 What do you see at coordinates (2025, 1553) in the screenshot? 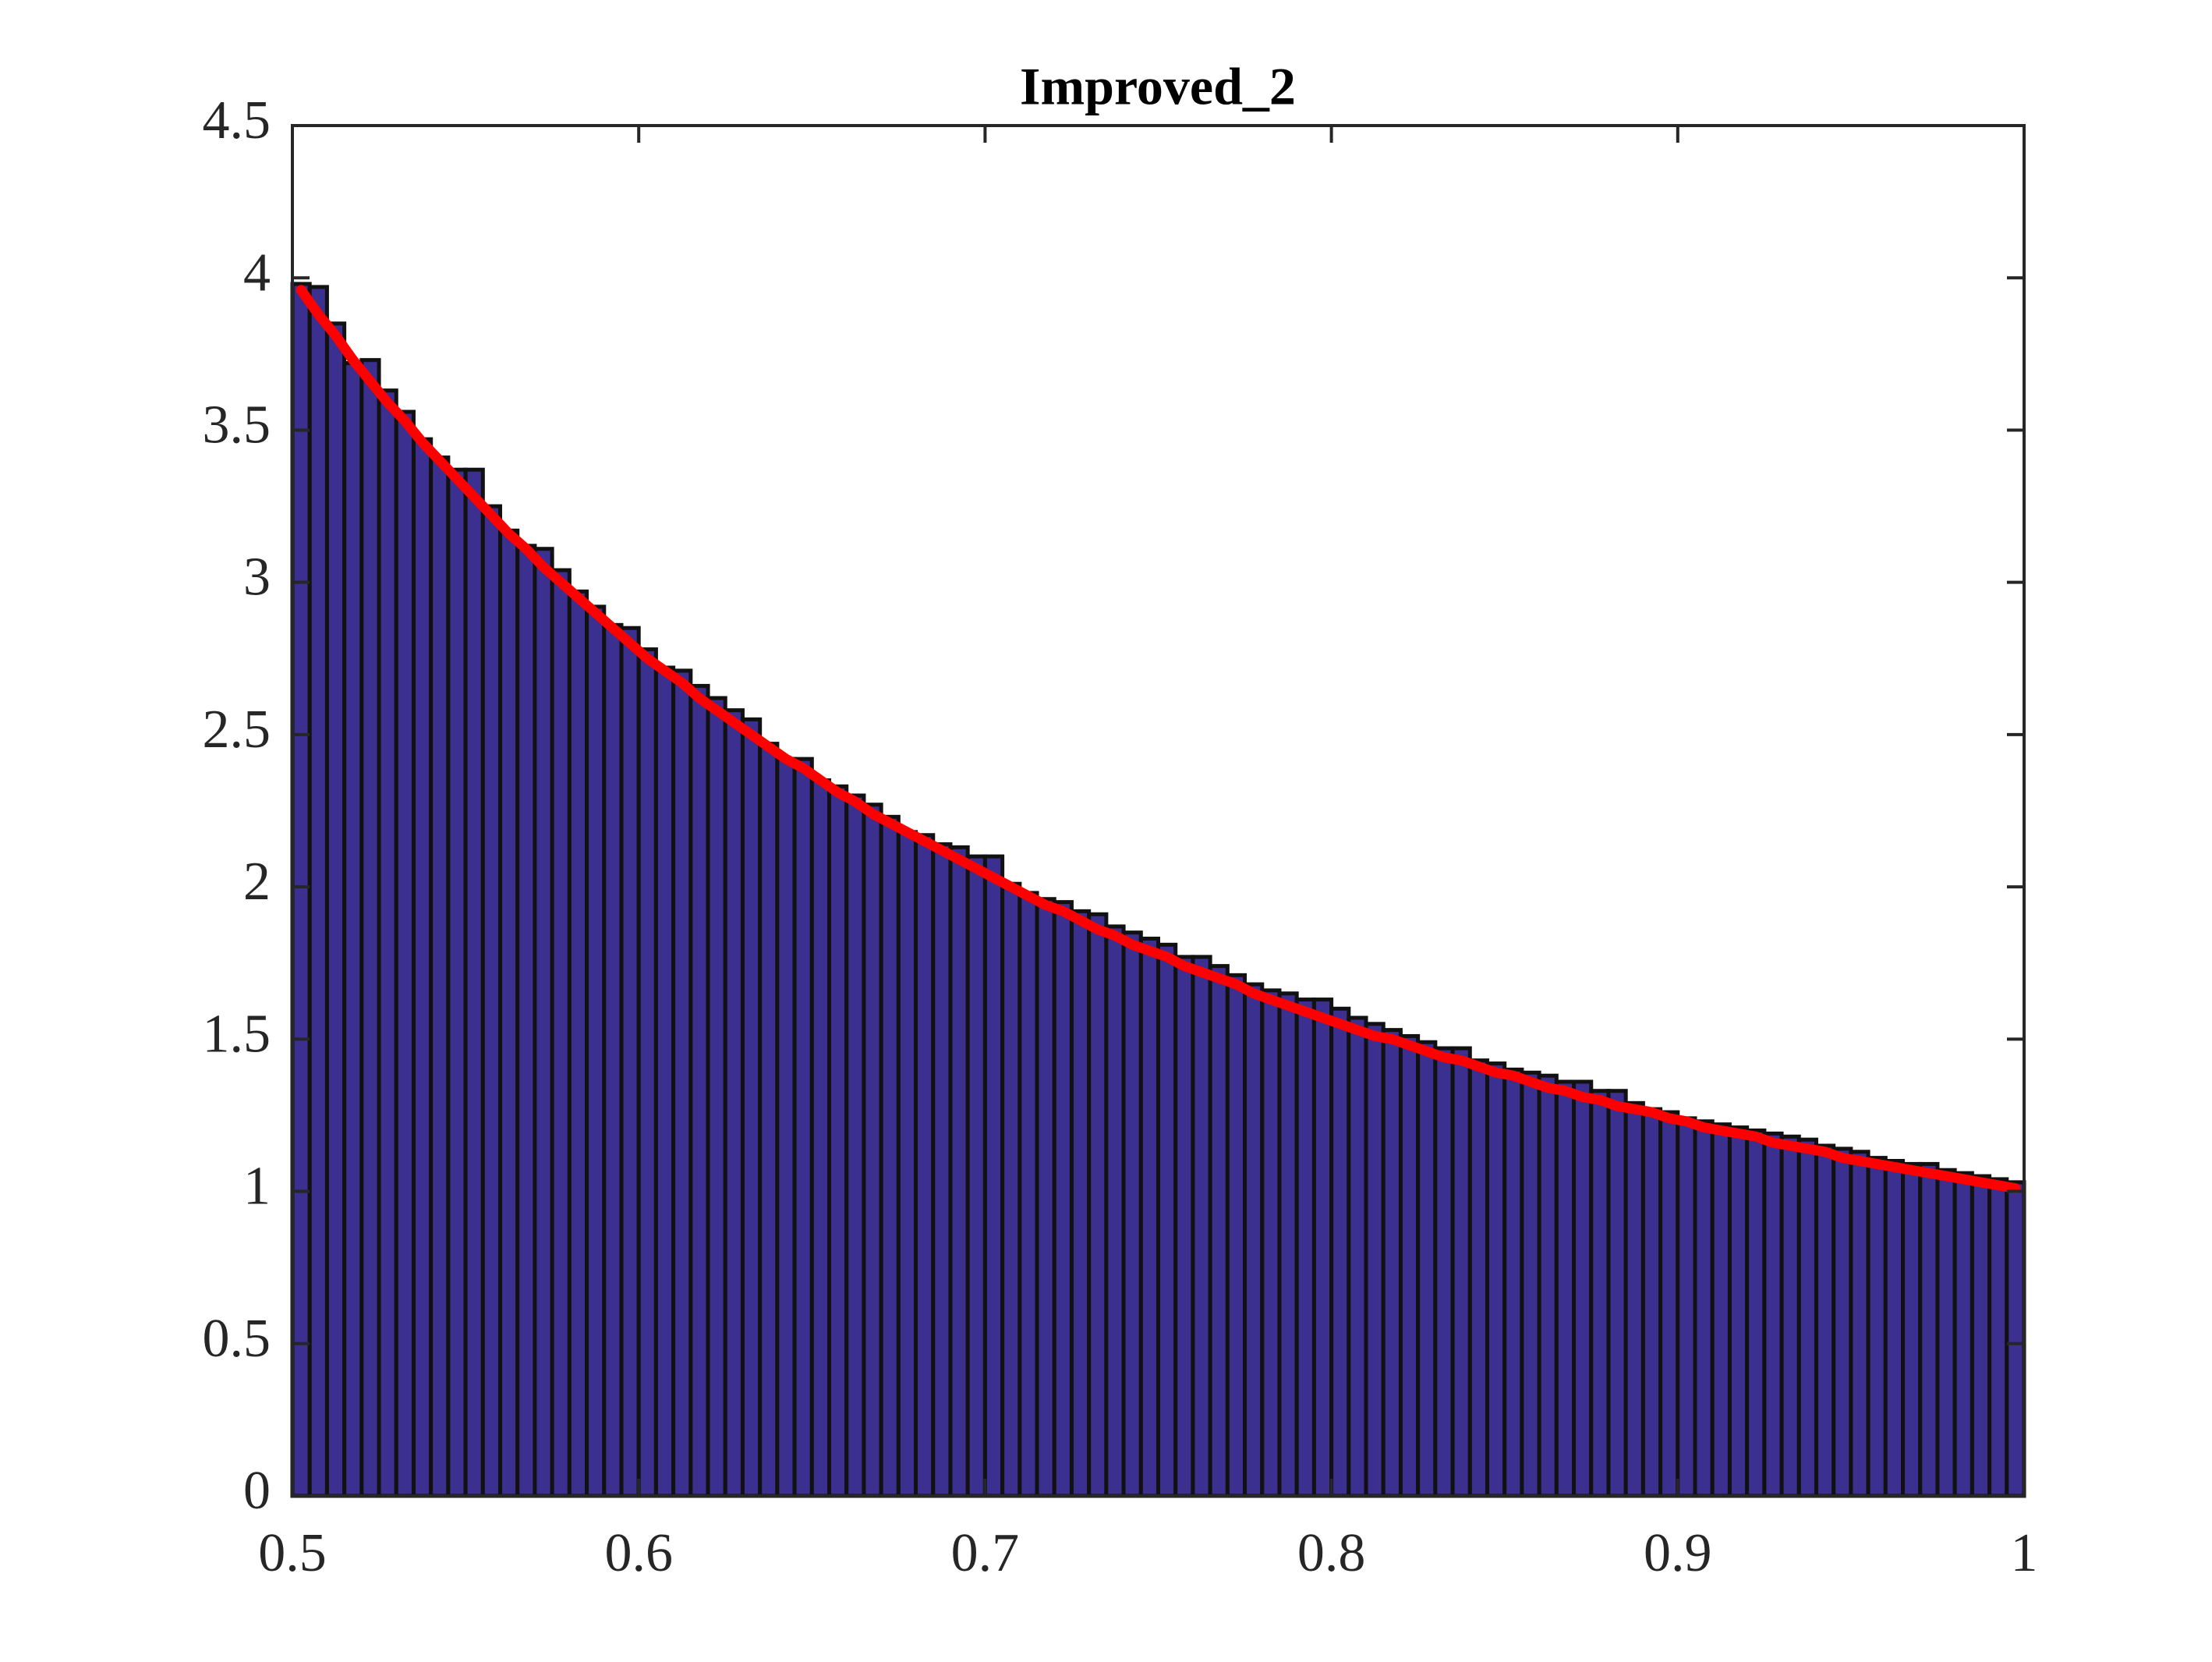
I see `x-tick-label: 1` at bounding box center [2025, 1553].